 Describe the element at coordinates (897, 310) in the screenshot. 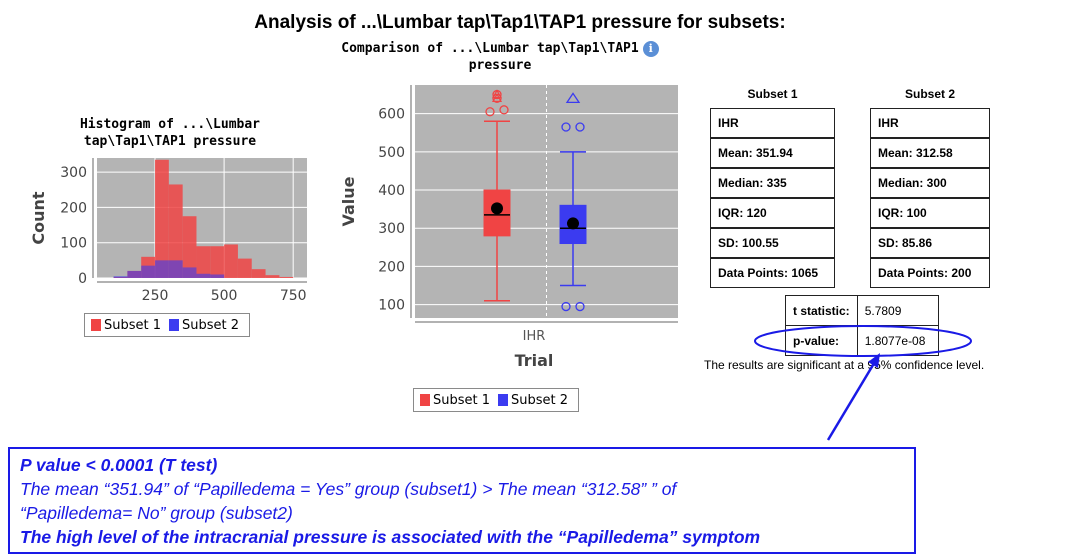

I see `t-statistic-value: 5.7809` at that location.